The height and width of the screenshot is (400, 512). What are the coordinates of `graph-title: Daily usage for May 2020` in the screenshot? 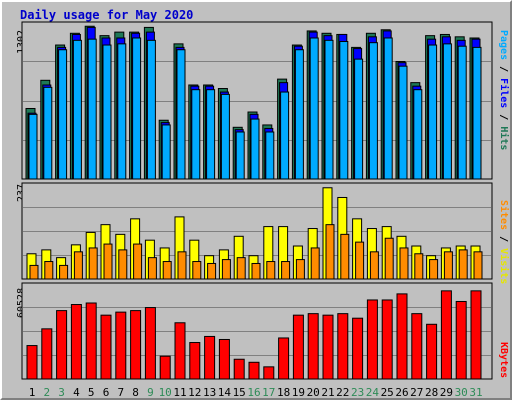 It's located at (107, 15).